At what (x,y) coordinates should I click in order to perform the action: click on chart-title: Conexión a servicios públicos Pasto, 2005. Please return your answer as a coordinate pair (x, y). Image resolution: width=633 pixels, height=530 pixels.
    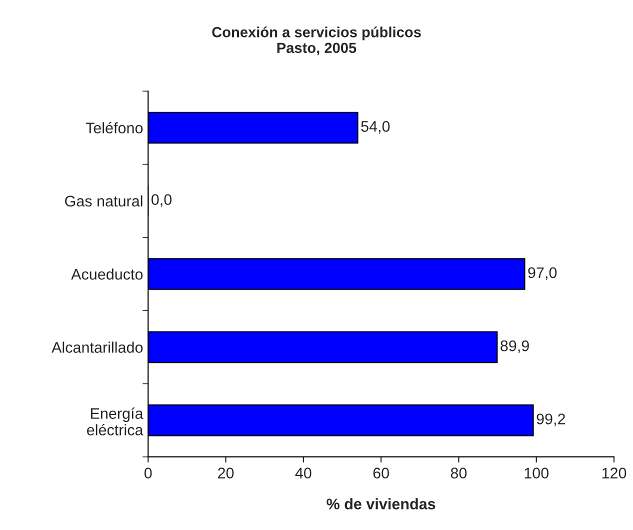
    Looking at the image, I should click on (316, 41).